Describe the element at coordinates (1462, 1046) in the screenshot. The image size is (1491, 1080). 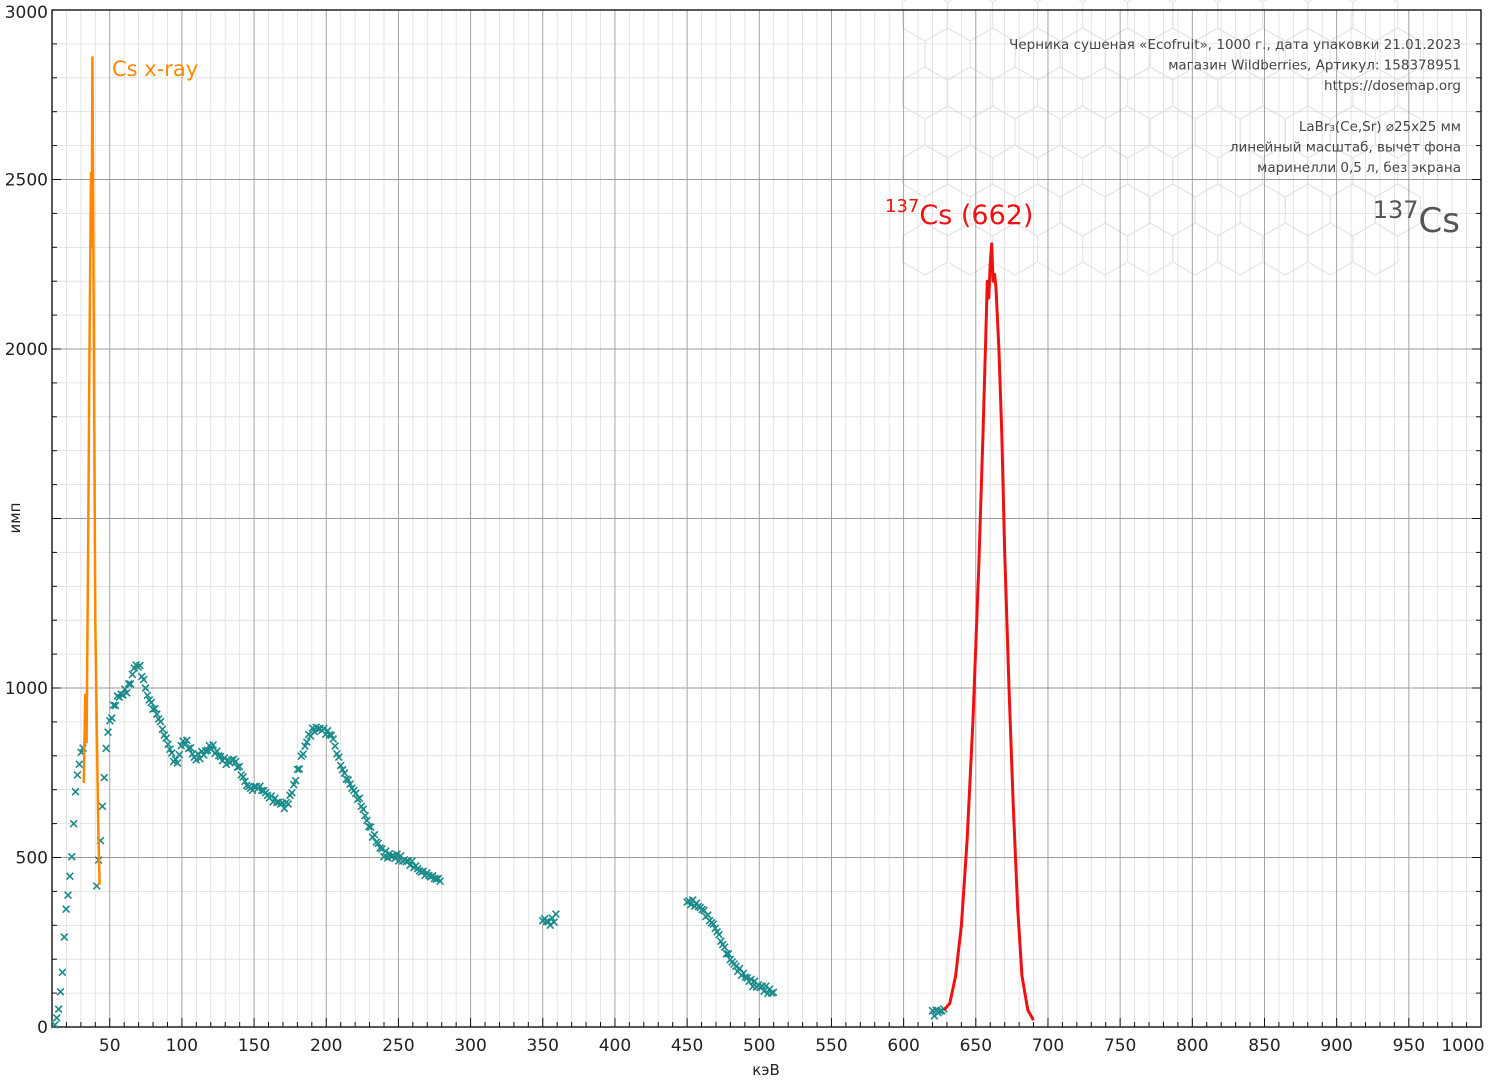
I see `x-tick-label: 1000` at that location.